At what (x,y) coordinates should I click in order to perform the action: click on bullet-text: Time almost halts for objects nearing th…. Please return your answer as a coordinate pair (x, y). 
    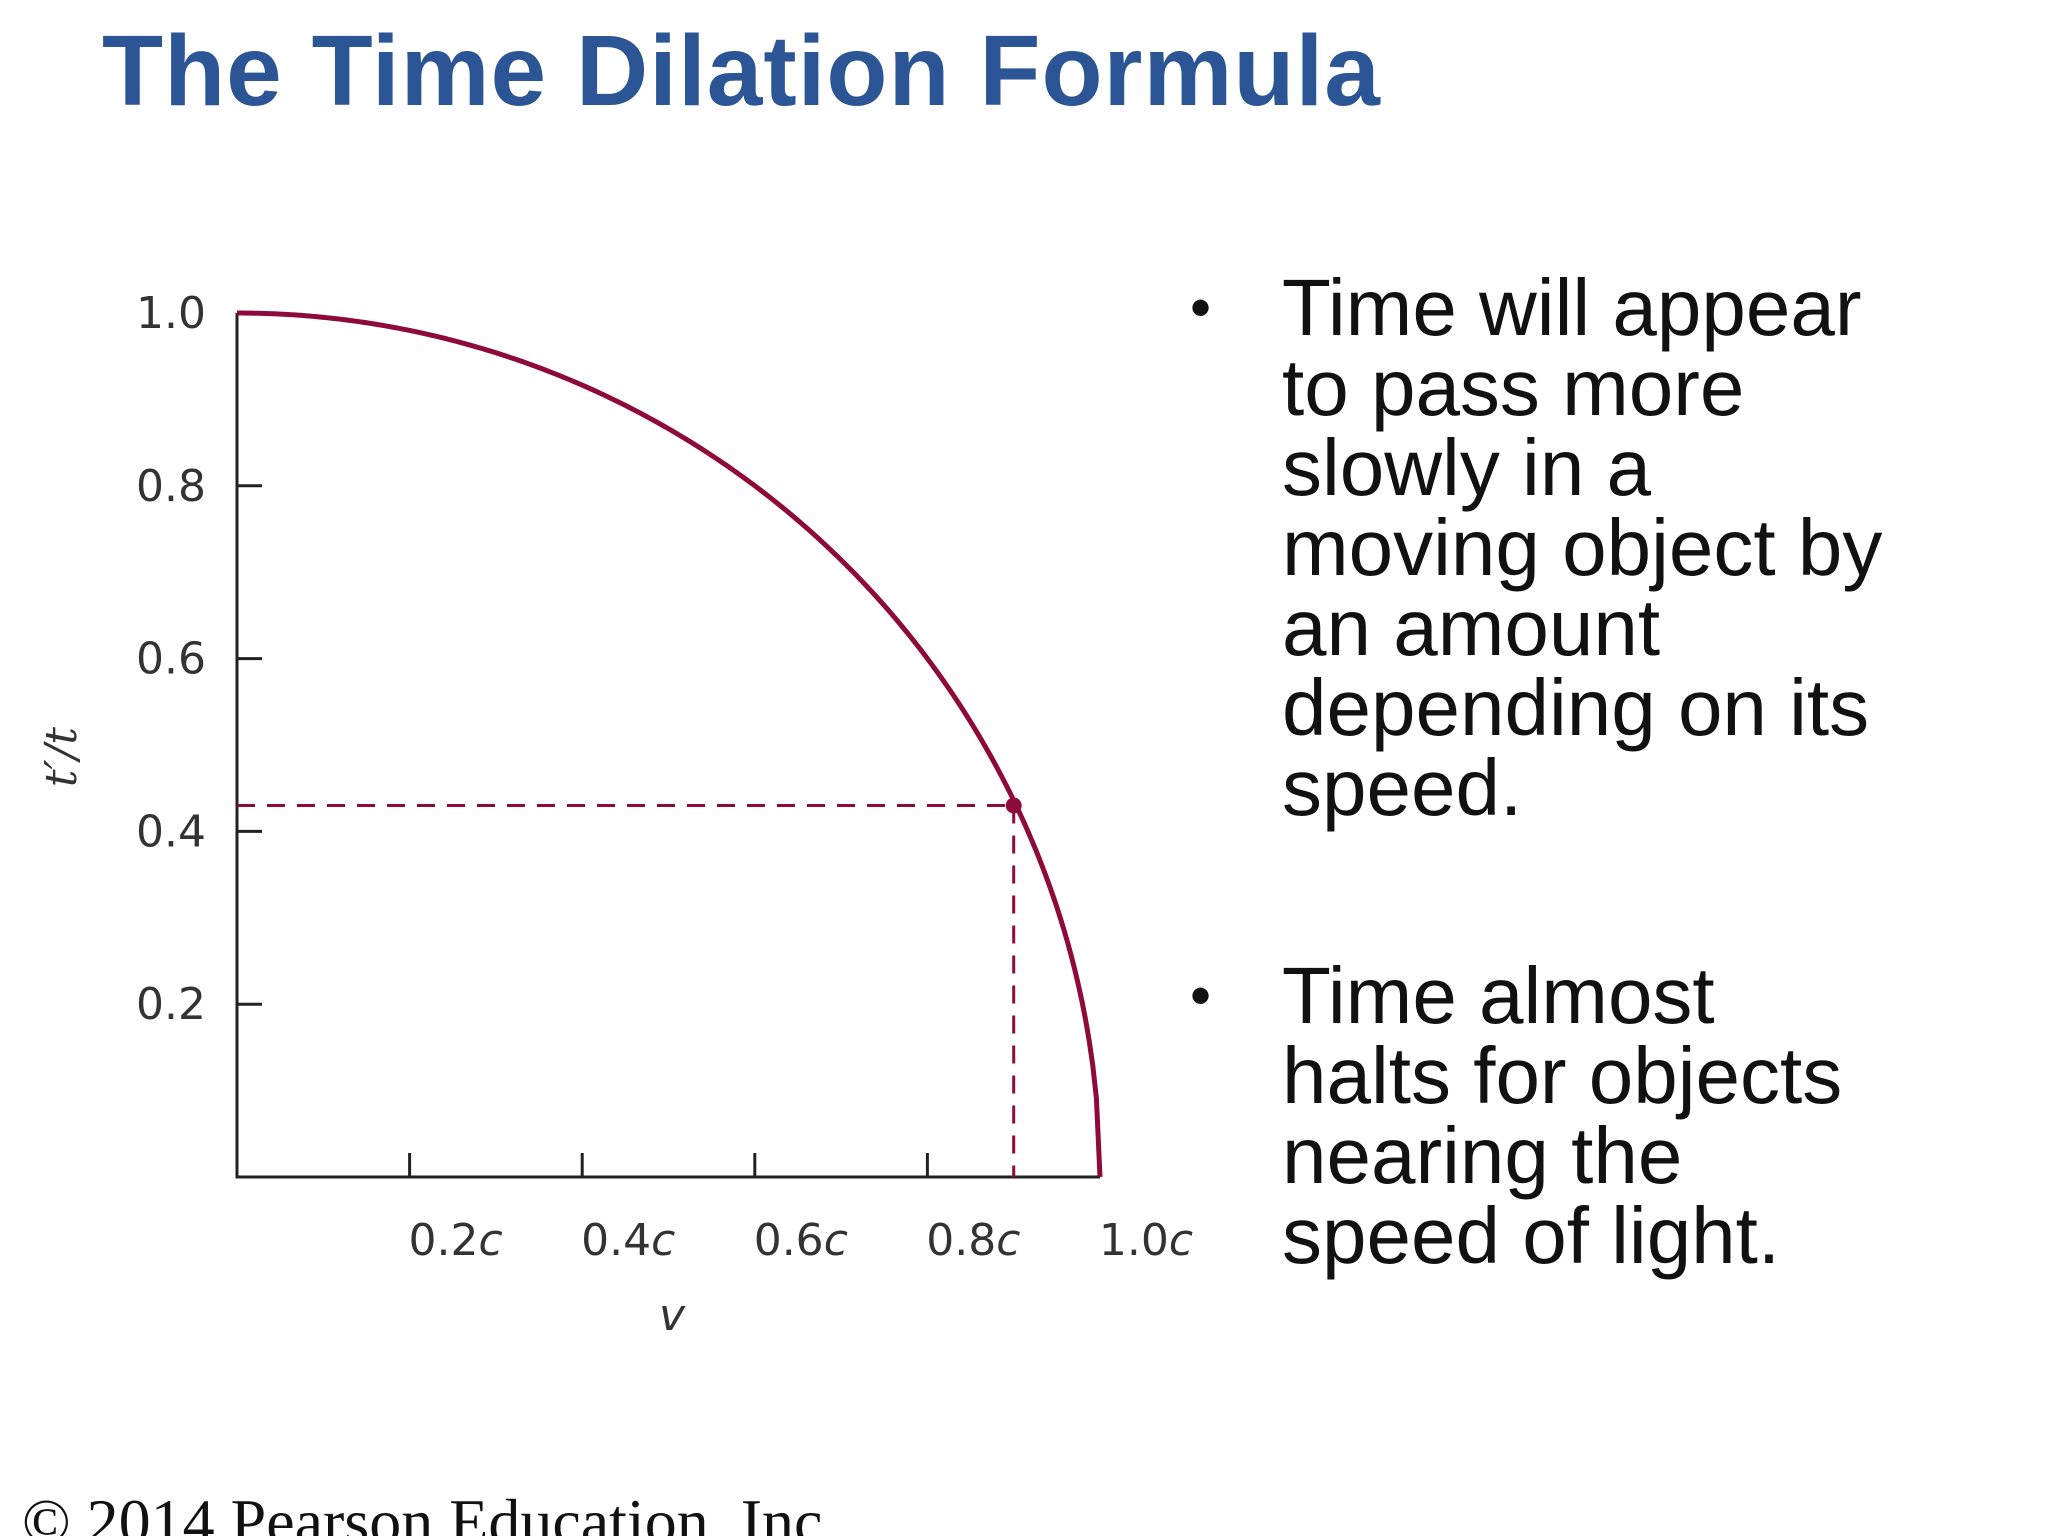
    Looking at the image, I should click on (1562, 1115).